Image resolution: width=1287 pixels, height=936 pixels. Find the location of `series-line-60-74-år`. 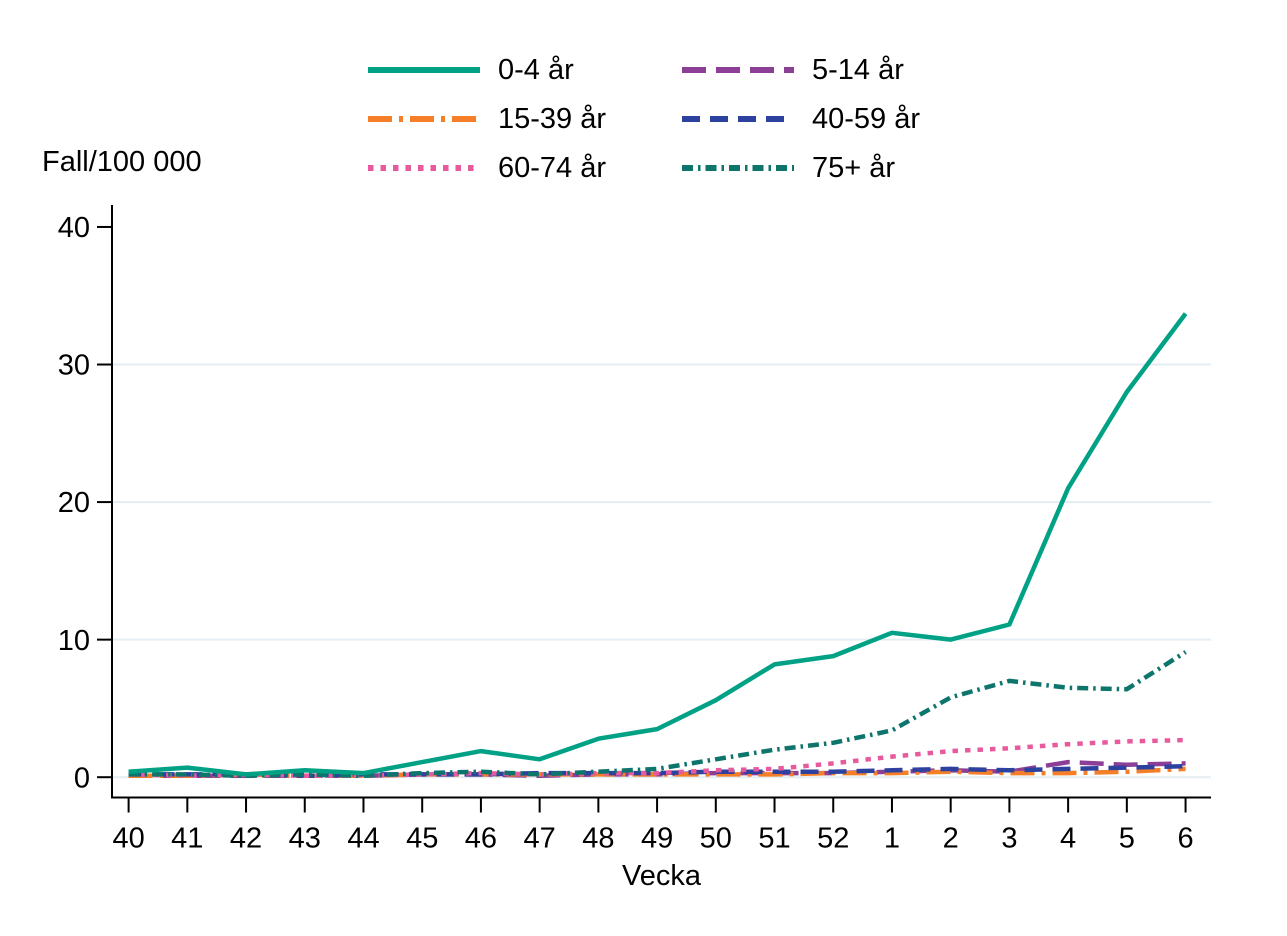

series-line-60-74-år is located at coordinates (657, 758).